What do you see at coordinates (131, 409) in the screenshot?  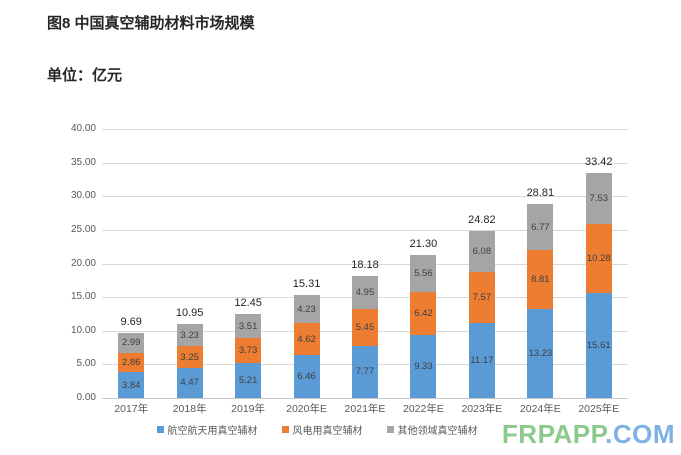 I see `x-tick-label: 2017年` at bounding box center [131, 409].